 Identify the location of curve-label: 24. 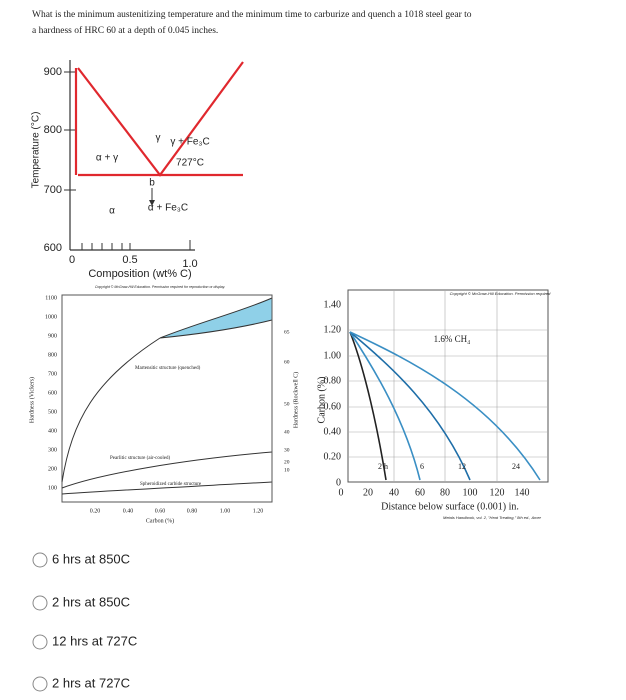
(516, 466).